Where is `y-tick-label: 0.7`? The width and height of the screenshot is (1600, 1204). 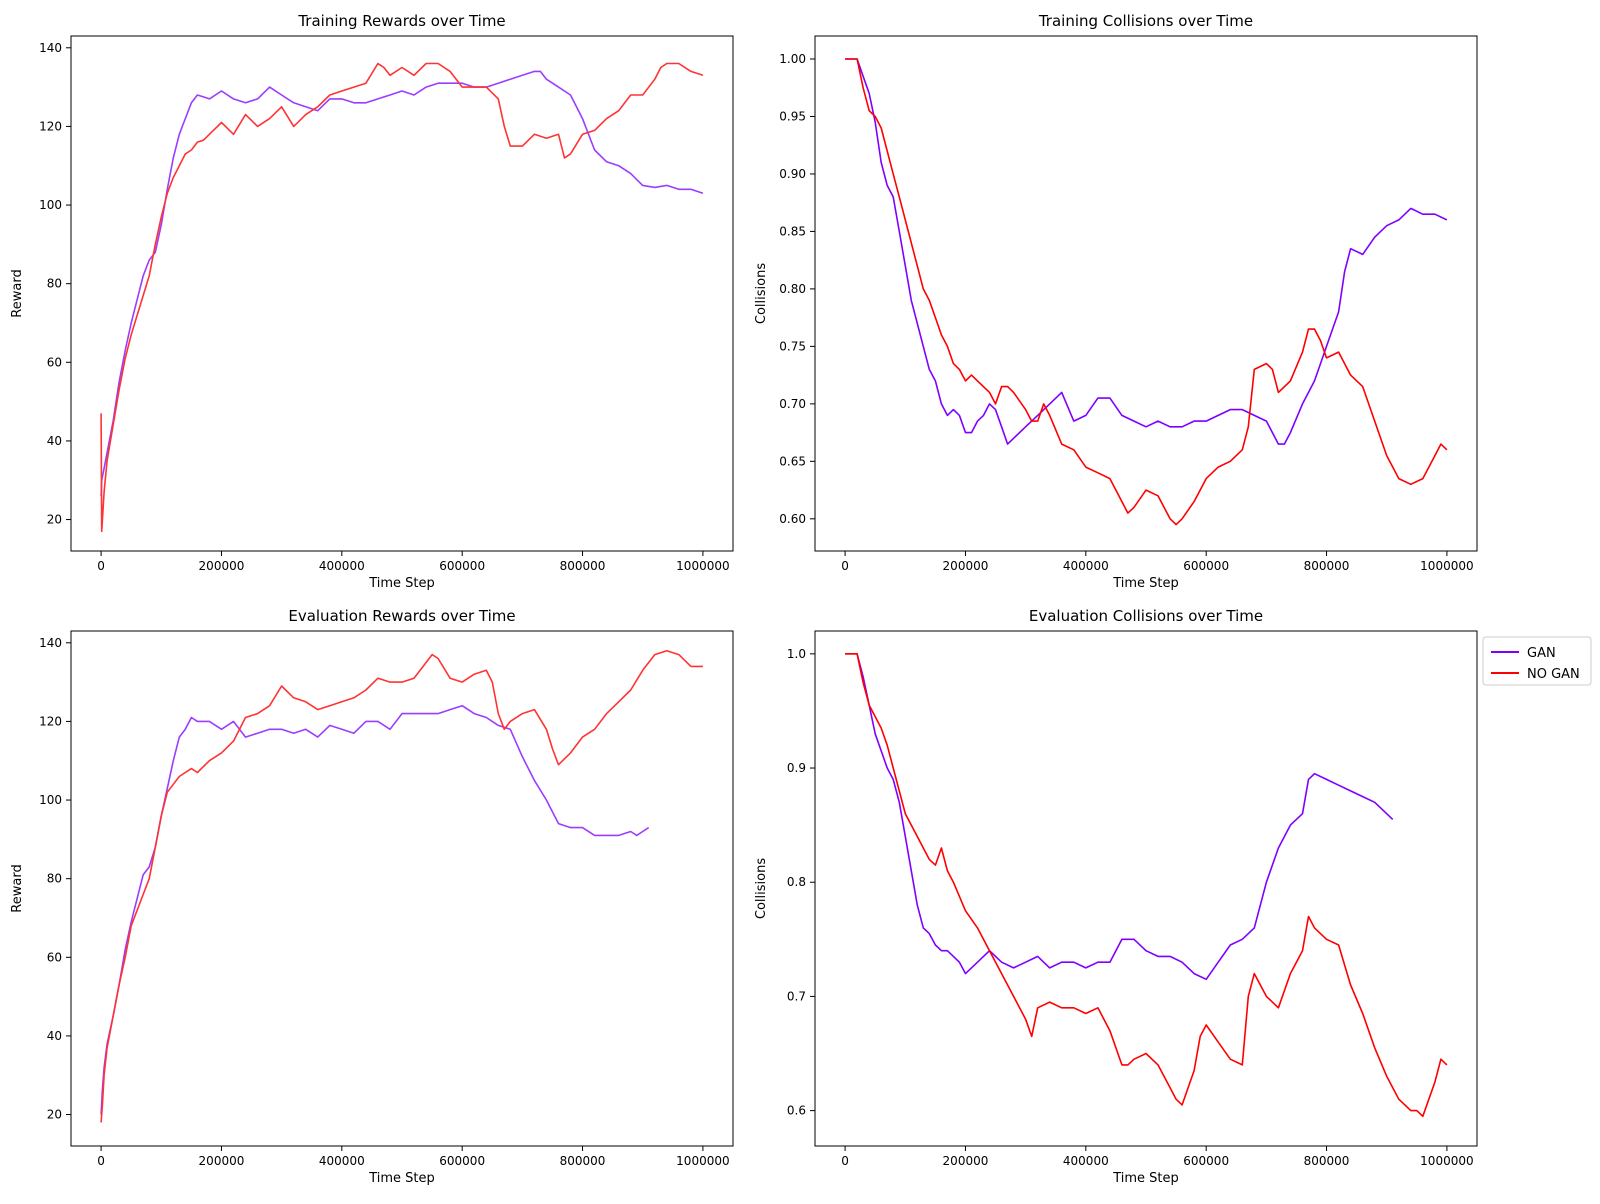 y-tick-label: 0.7 is located at coordinates (796, 996).